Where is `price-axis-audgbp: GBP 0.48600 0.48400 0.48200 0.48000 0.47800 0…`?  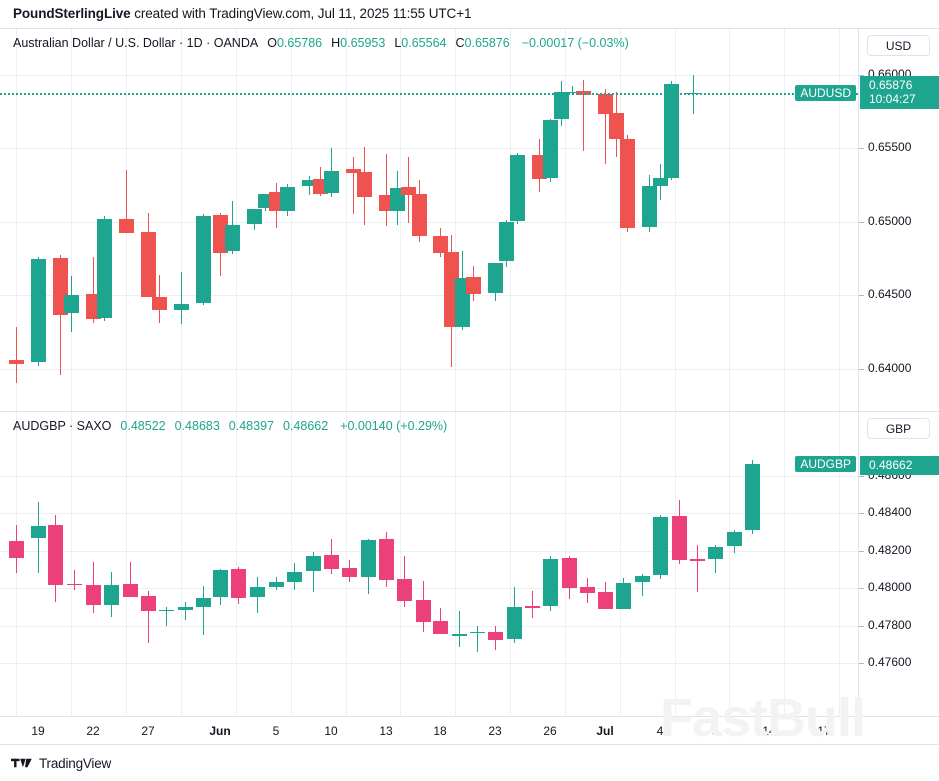
price-axis-audgbp: GBP 0.48600 0.48400 0.48200 0.48000 0.47800 0… is located at coordinates (898, 564).